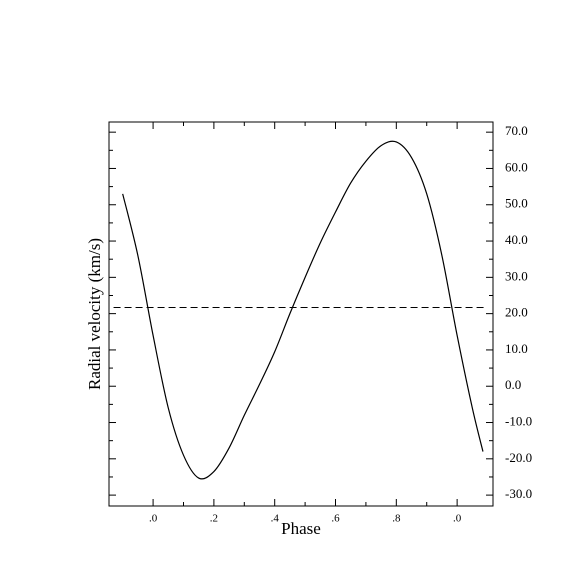 The image size is (585, 585). I want to click on y-tick-label: 0.0, so click(513, 384).